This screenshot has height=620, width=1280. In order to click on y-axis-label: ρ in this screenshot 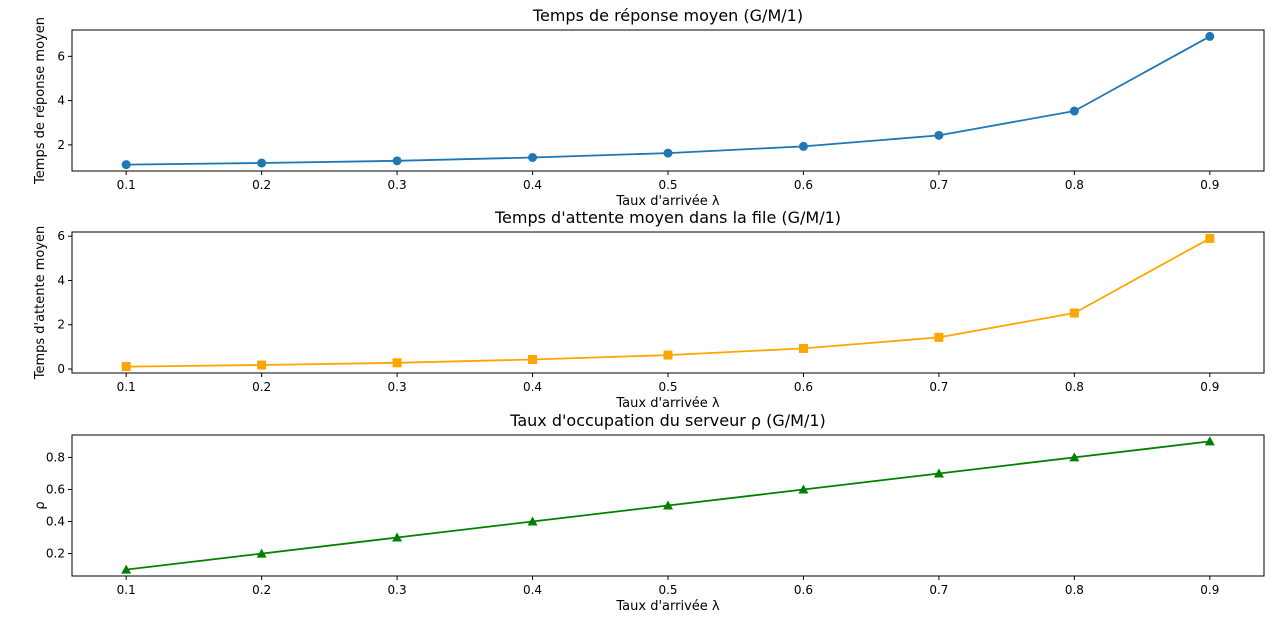, I will do `click(40, 505)`.